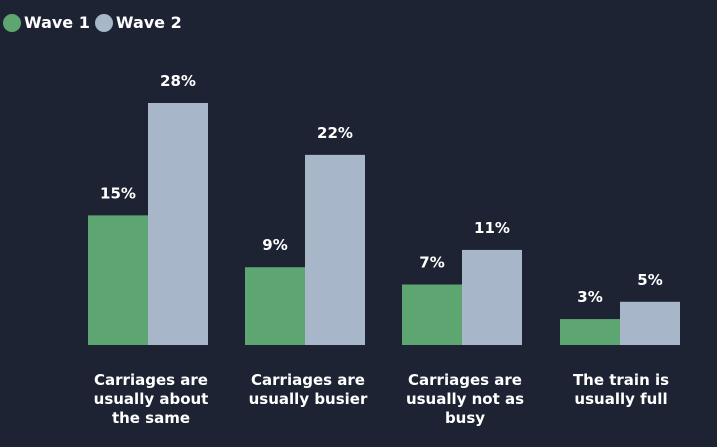 This screenshot has width=717, height=447. Describe the element at coordinates (621, 389) in the screenshot. I see `category-label: The train is usually full` at that location.